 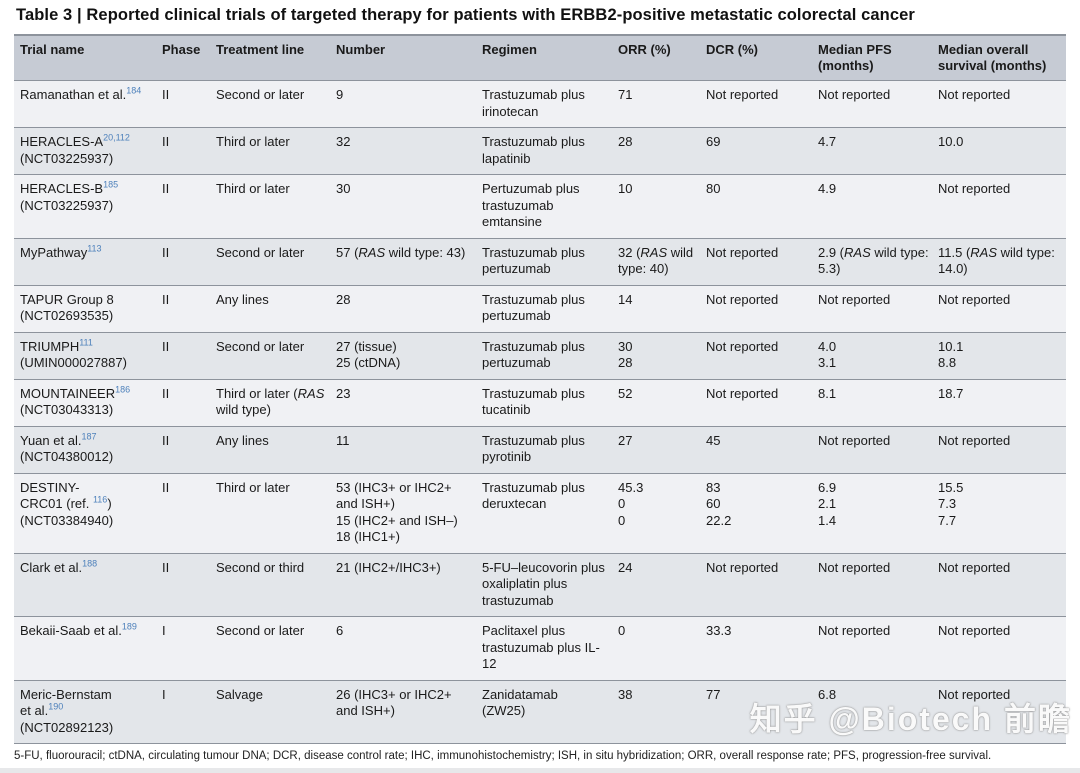 What do you see at coordinates (996, 260) in the screenshot?
I see `cell-median-os: 11.5 (RAS wild type: 14.0)` at bounding box center [996, 260].